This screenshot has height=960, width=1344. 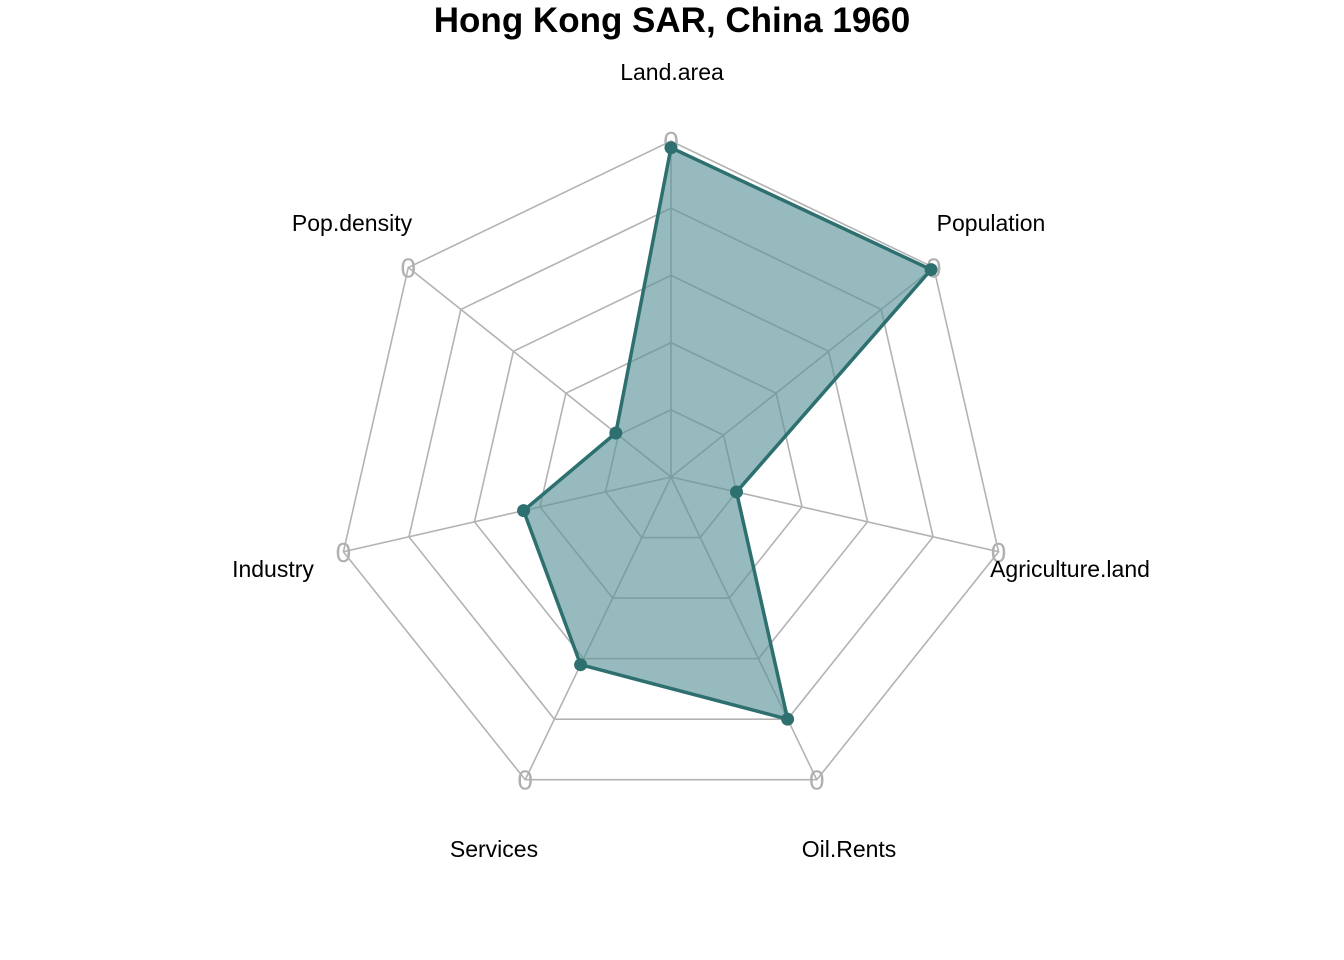 I want to click on axis-label: Agriculture.land, so click(x=1070, y=569).